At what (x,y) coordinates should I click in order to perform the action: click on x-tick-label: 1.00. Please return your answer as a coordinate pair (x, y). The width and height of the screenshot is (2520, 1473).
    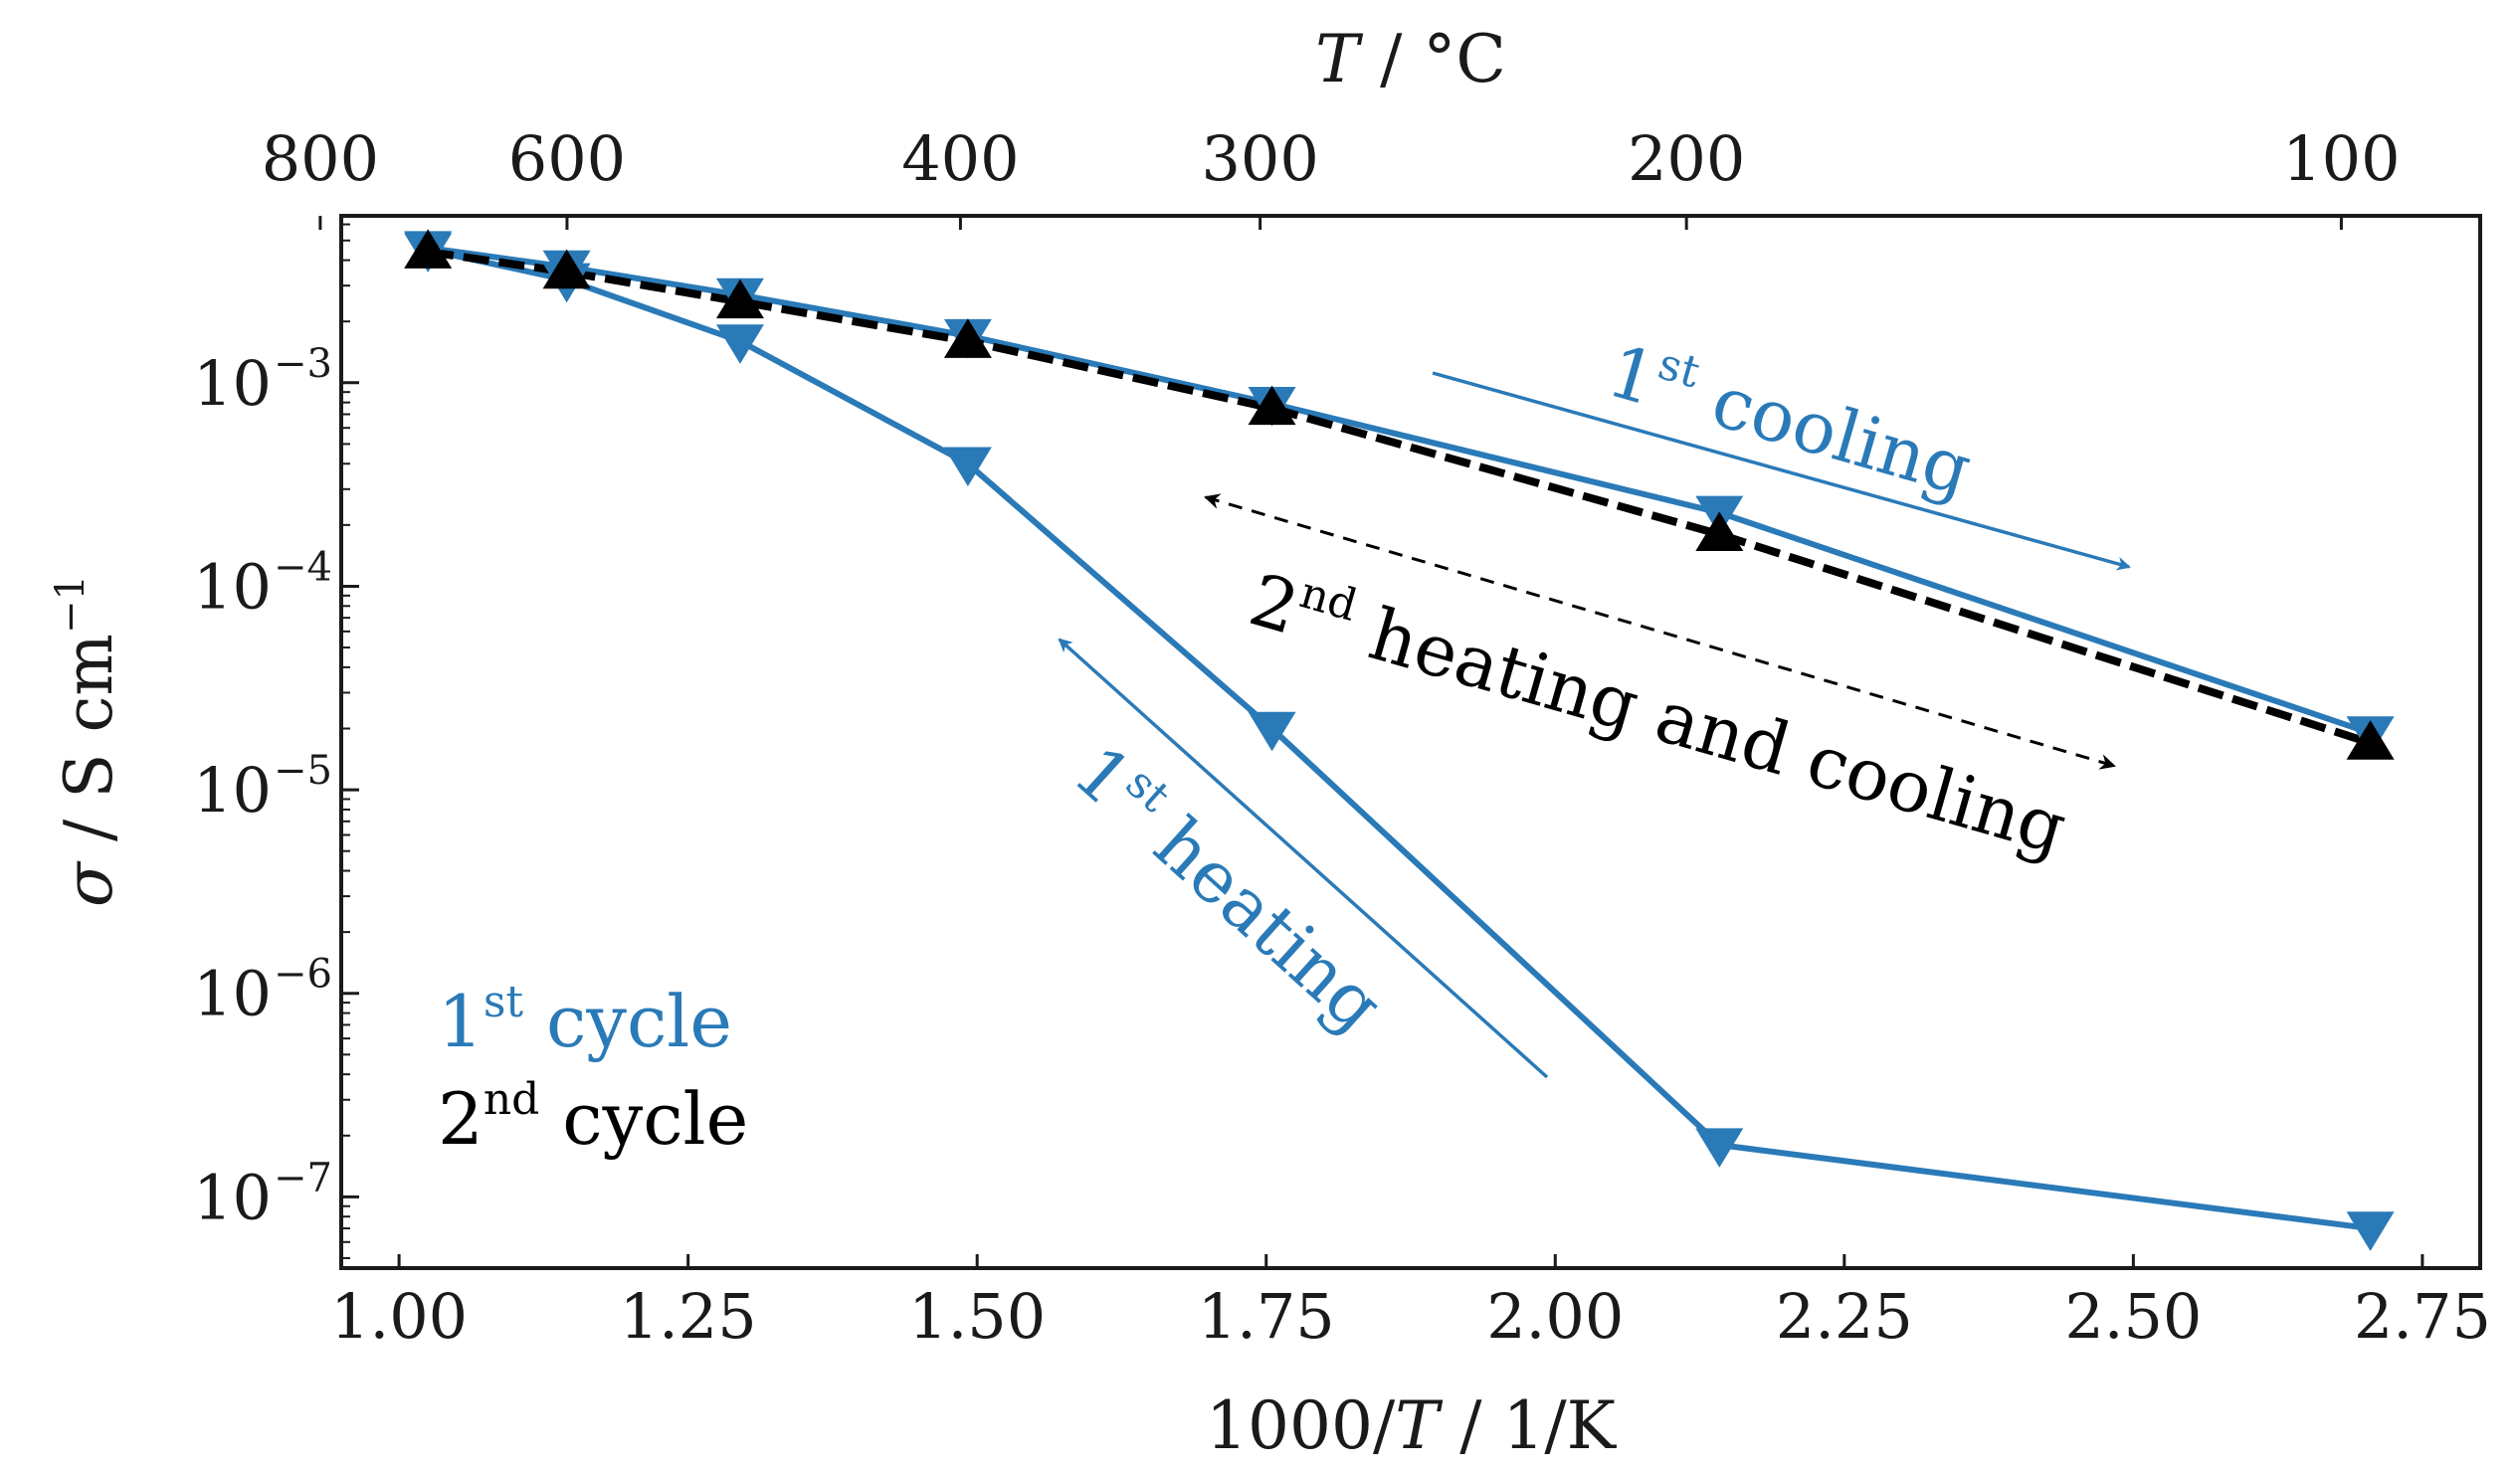
    Looking at the image, I should click on (399, 1316).